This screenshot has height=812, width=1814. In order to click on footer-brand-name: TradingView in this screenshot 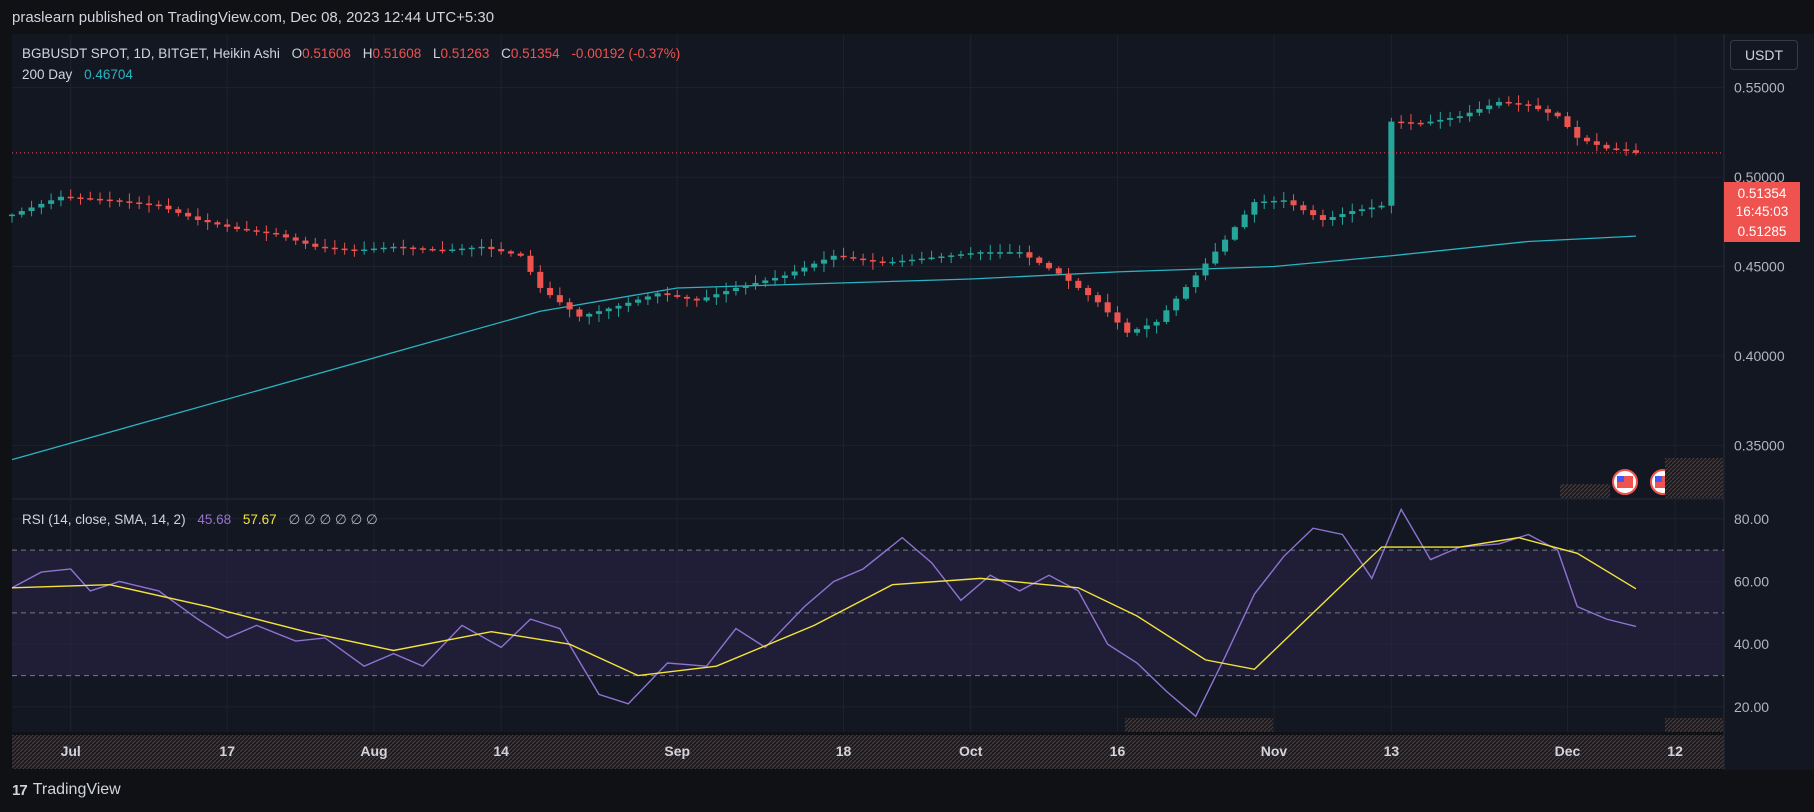, I will do `click(76, 789)`.